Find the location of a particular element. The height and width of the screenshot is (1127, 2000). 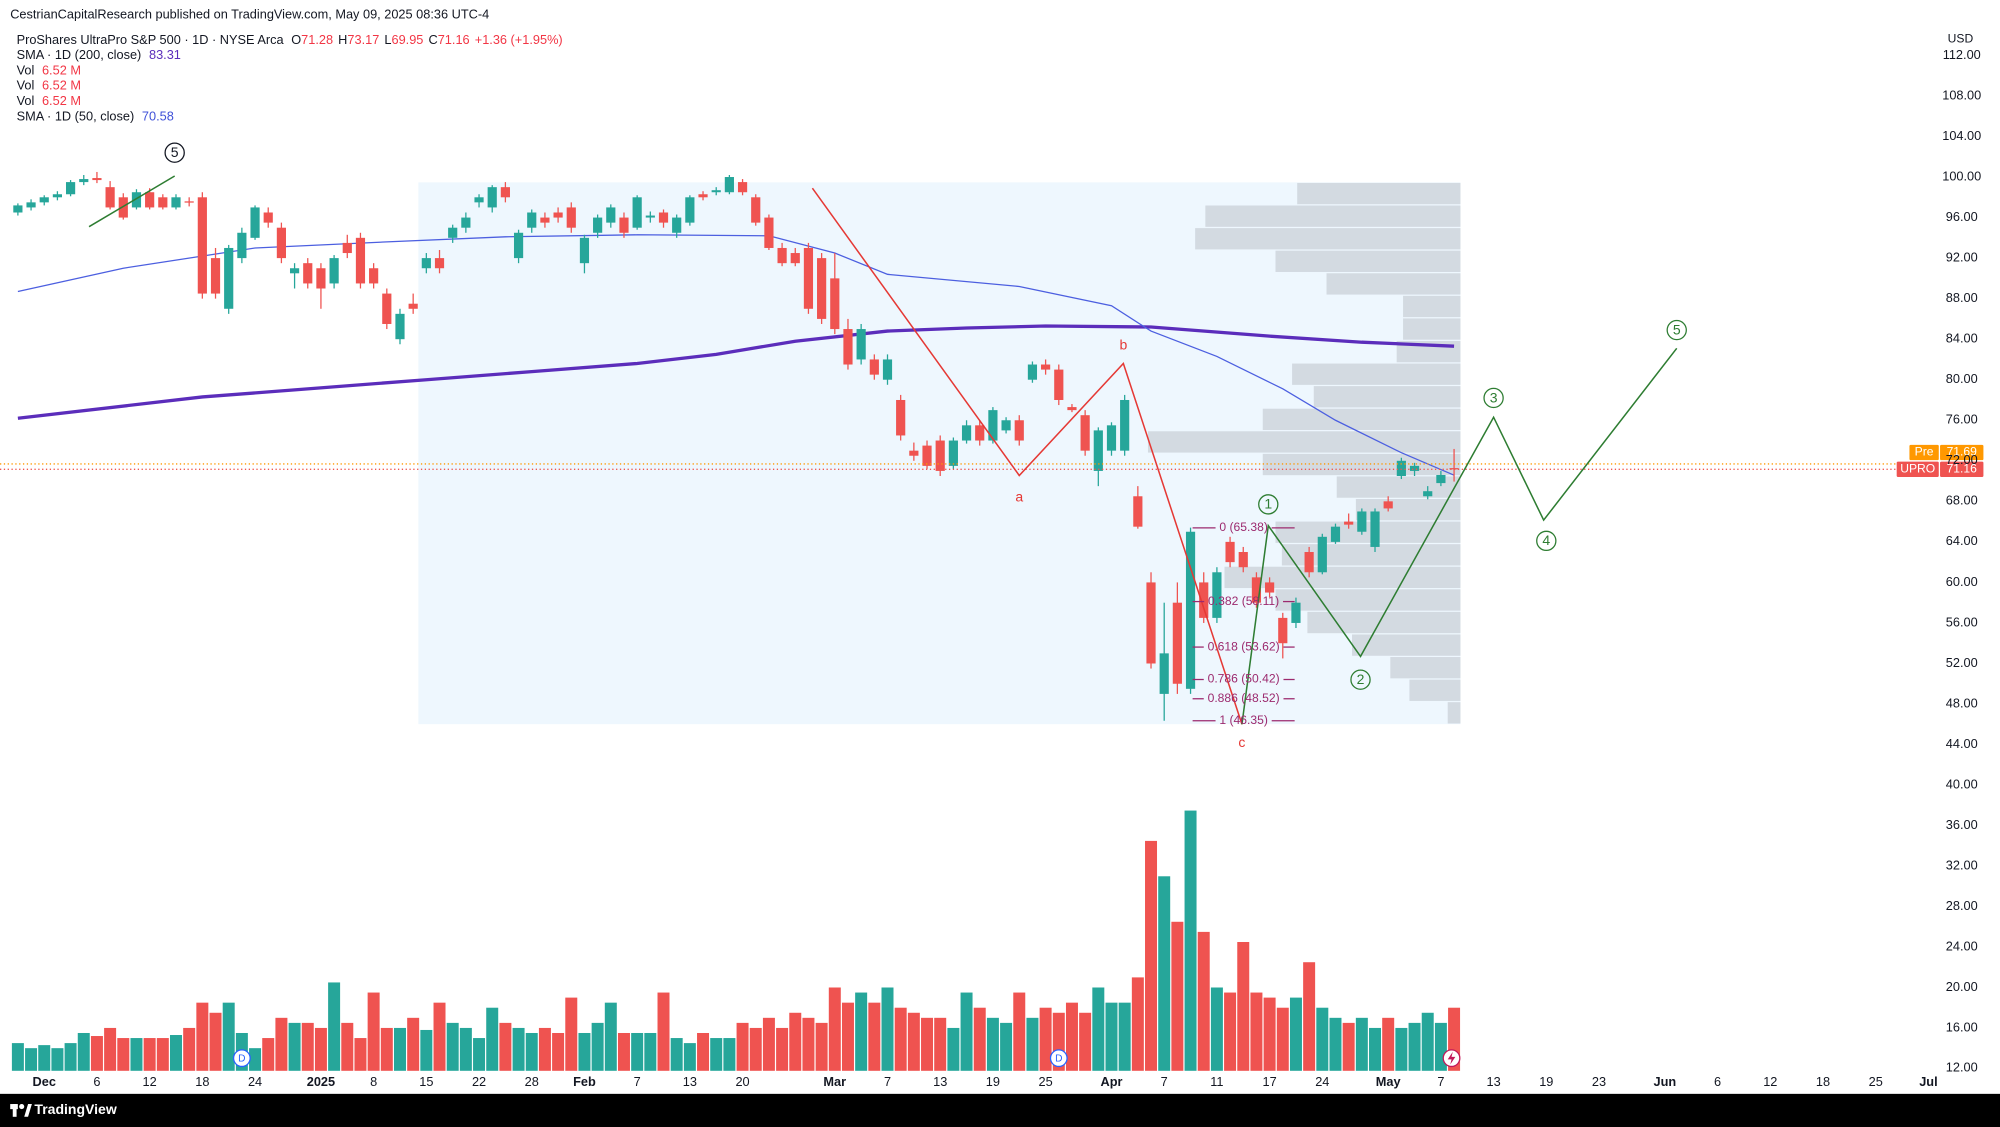

x-tick-label: 7 is located at coordinates (1440, 1081).